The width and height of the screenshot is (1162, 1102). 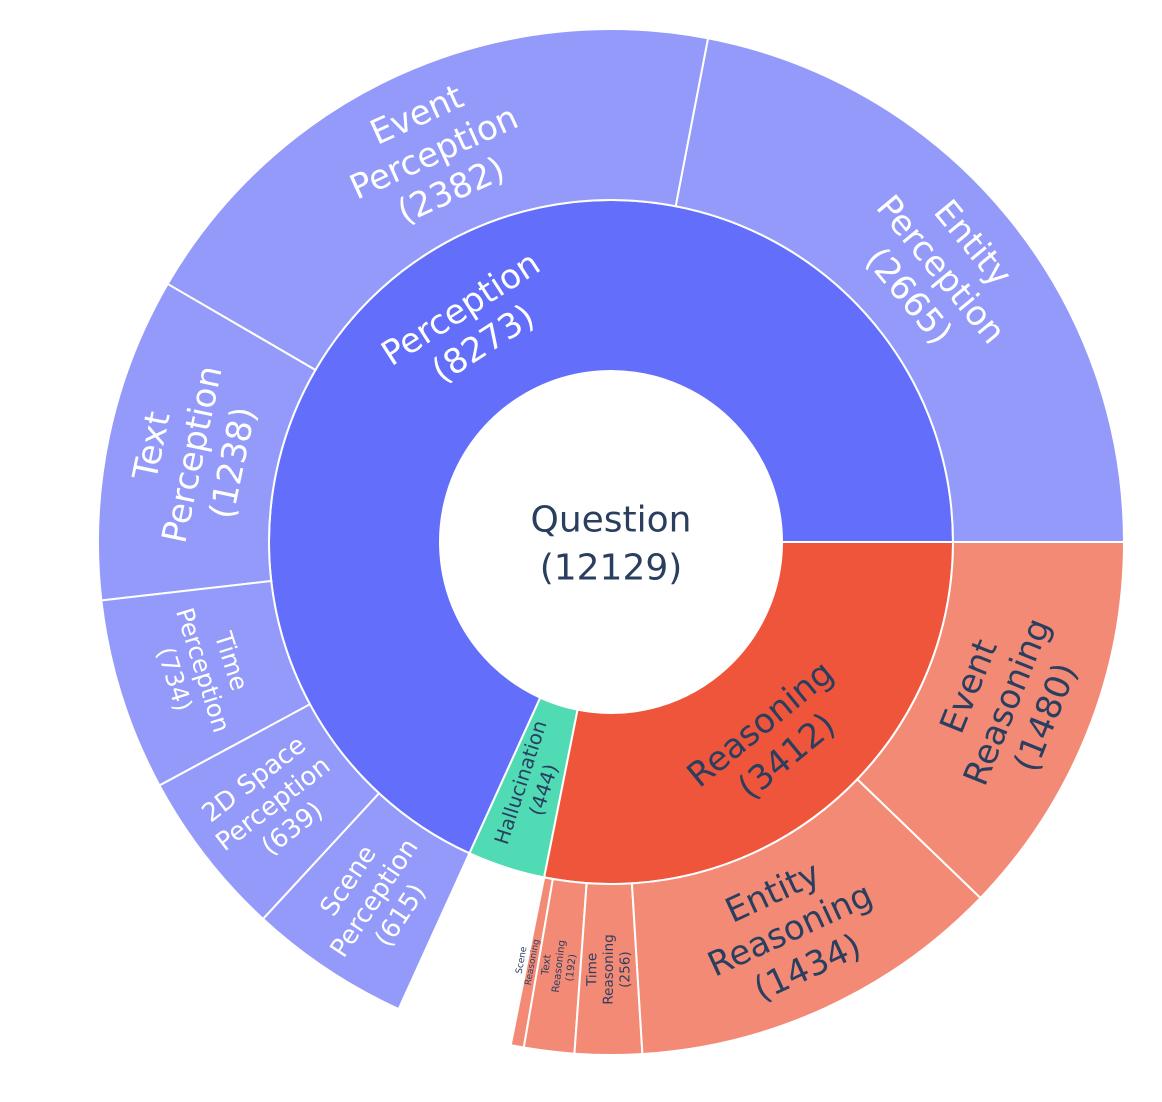 I want to click on segment-time-reasoning-label-line: Reasoning, so click(x=609, y=969).